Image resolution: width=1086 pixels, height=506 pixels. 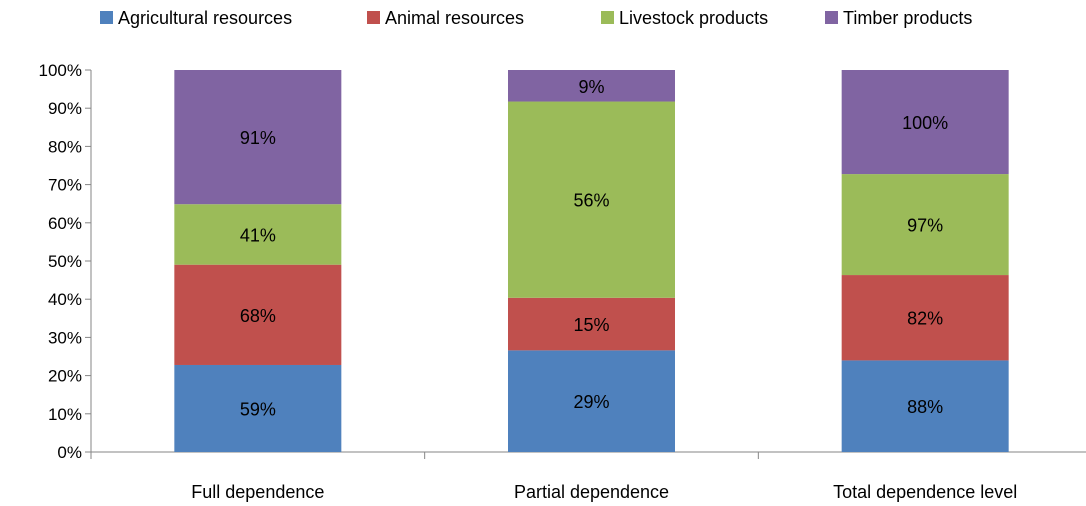 I want to click on legend-item-timber-products: Timber products, so click(x=898, y=18).